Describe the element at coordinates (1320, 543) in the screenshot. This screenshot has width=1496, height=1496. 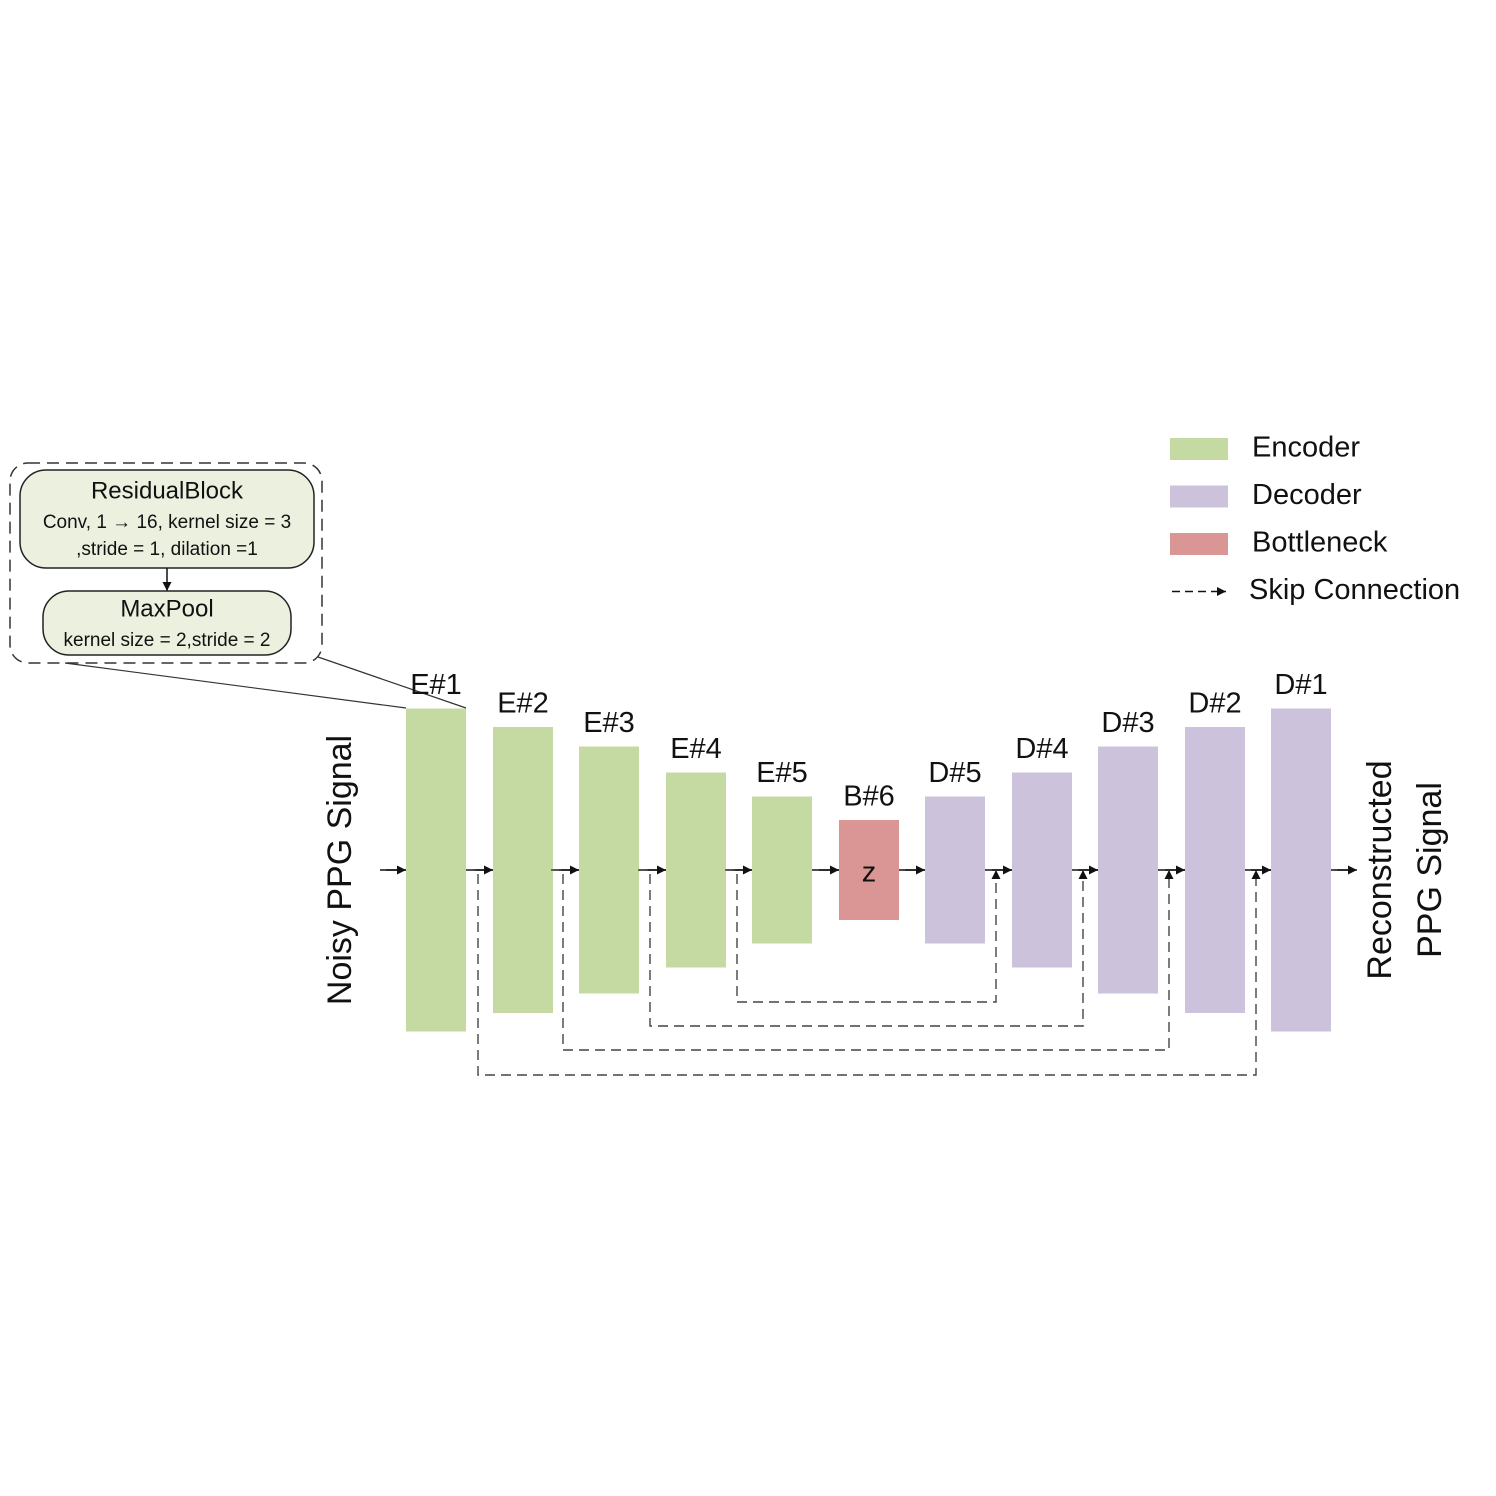
I see `legend-label: Bottleneck` at that location.